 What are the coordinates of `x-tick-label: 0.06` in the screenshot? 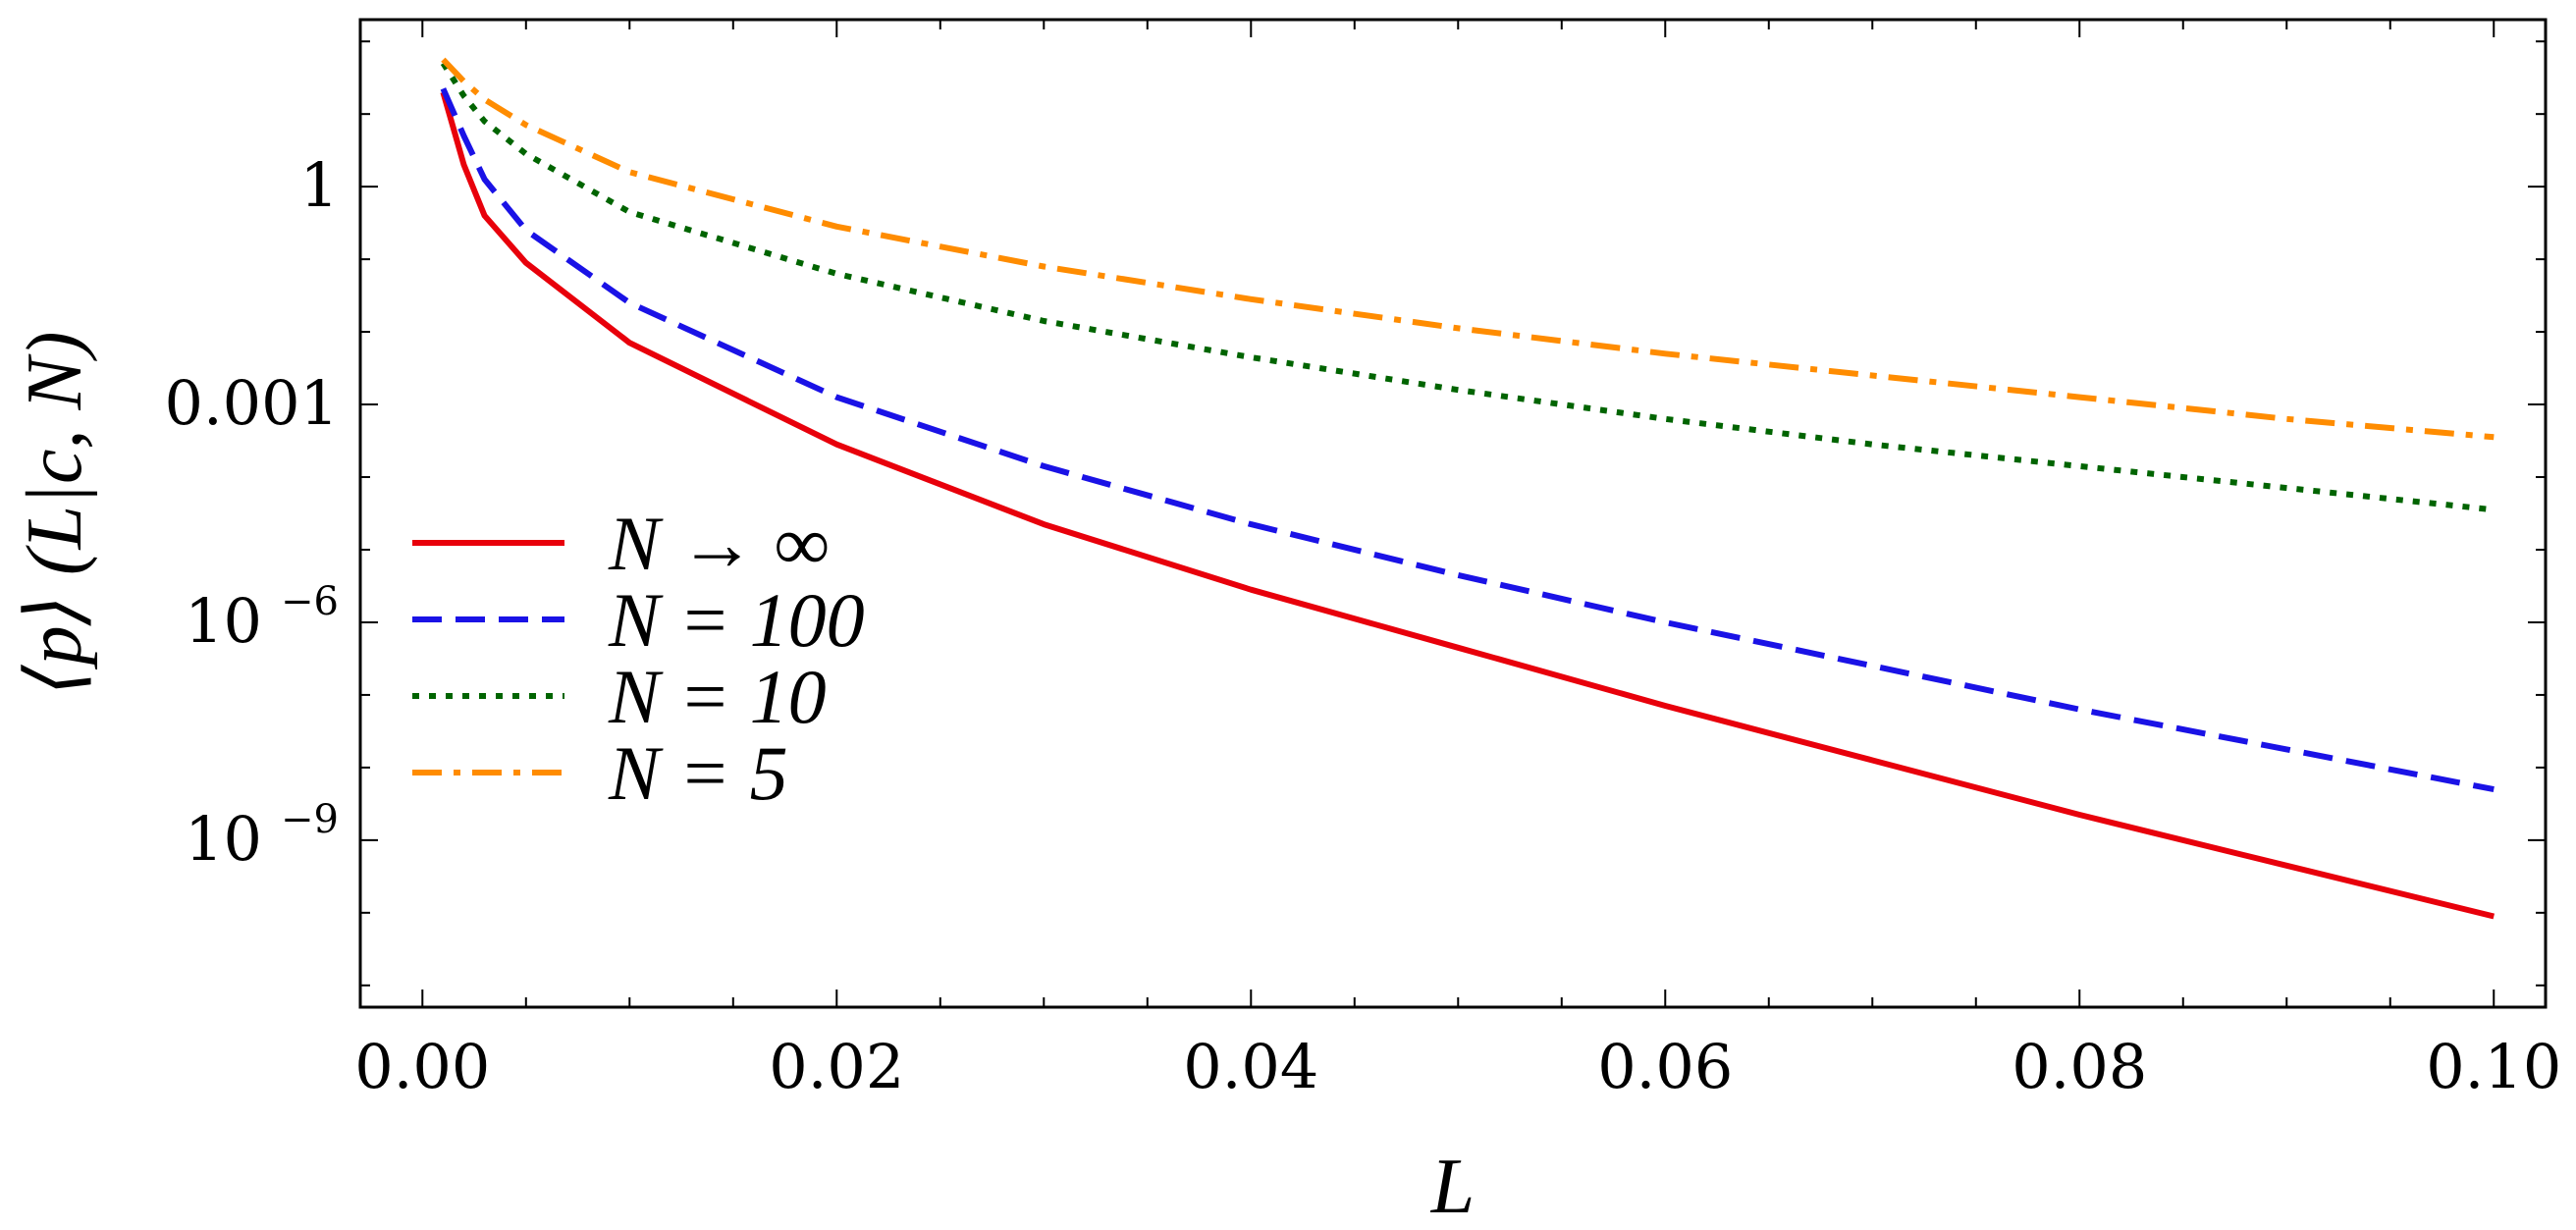 It's located at (1665, 1066).